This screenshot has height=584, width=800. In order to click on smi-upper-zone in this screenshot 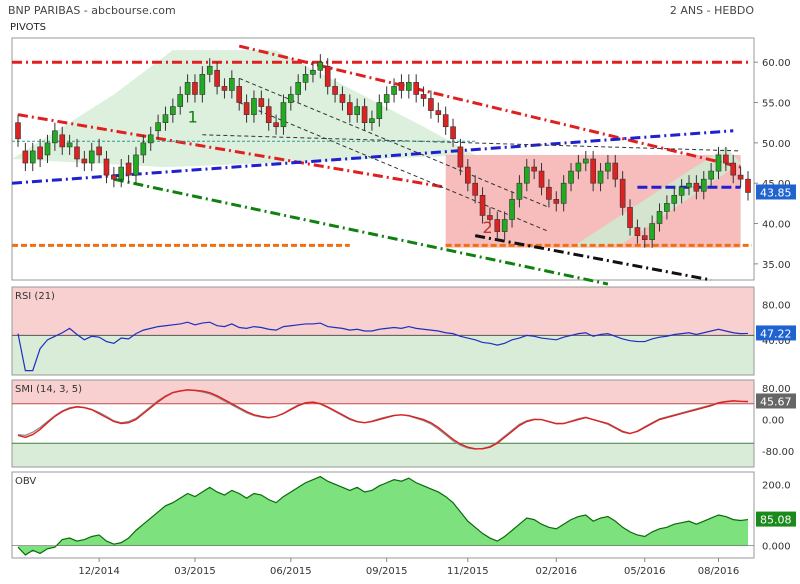, I will do `click(383, 392)`.